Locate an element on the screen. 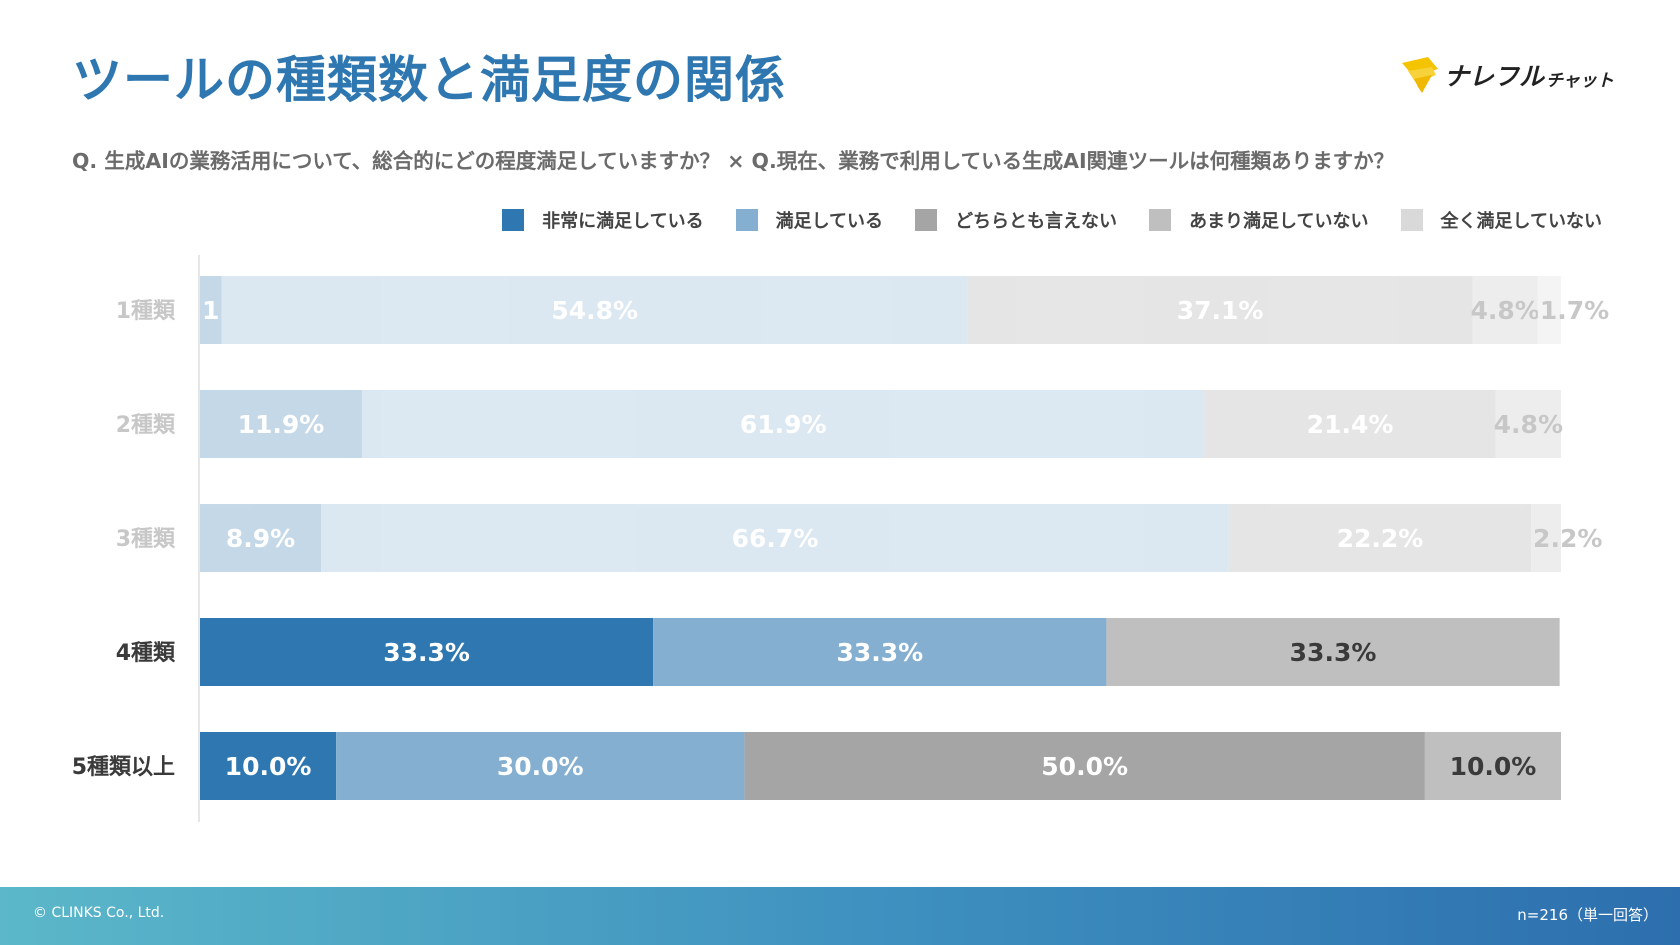 This screenshot has height=945, width=1680. data-label: 54.8% is located at coordinates (594, 310).